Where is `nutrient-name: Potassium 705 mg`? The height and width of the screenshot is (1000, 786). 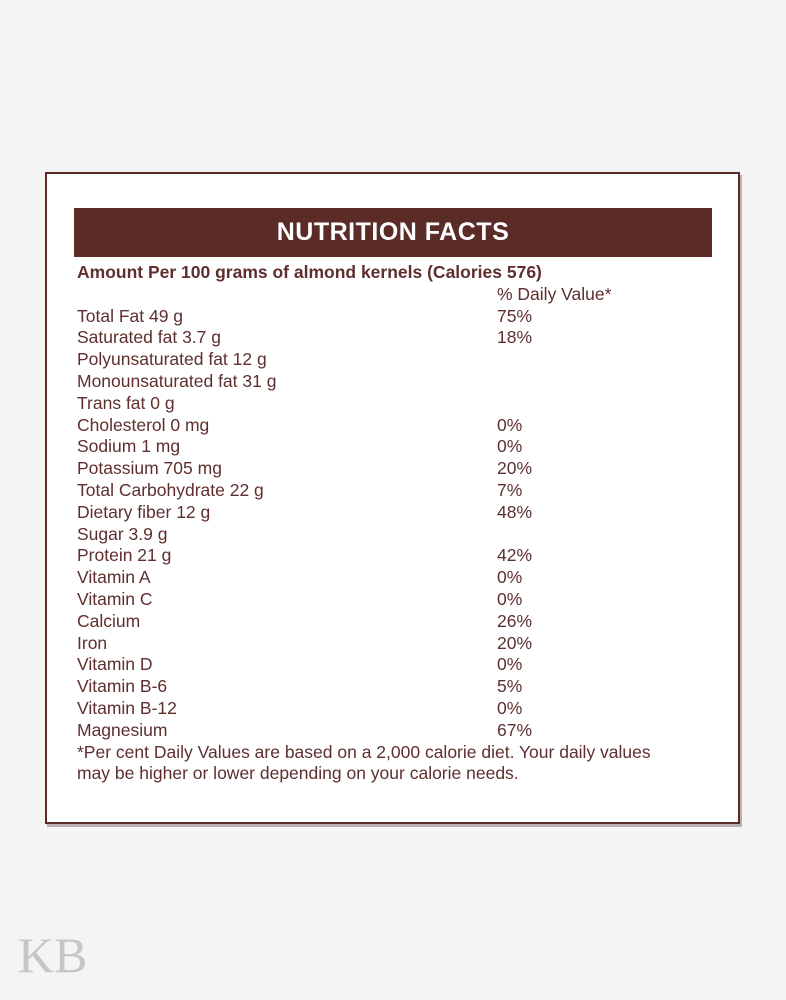
nutrient-name: Potassium 705 mg is located at coordinates (149, 468).